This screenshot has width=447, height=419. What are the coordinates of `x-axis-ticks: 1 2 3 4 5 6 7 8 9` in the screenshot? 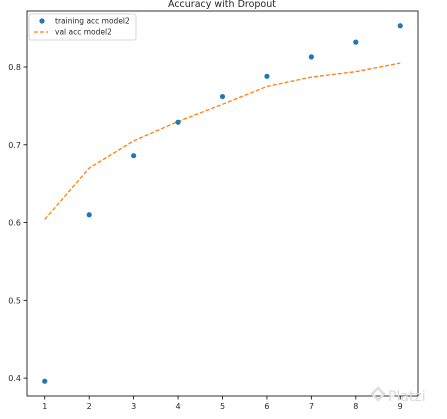 It's located at (222, 403).